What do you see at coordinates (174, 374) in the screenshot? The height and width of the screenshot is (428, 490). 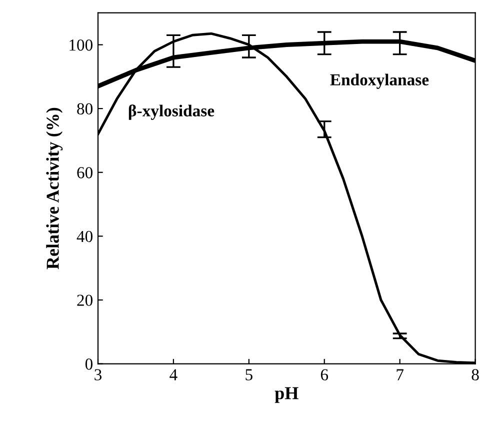 I see `x-tick-label: 4` at bounding box center [174, 374].